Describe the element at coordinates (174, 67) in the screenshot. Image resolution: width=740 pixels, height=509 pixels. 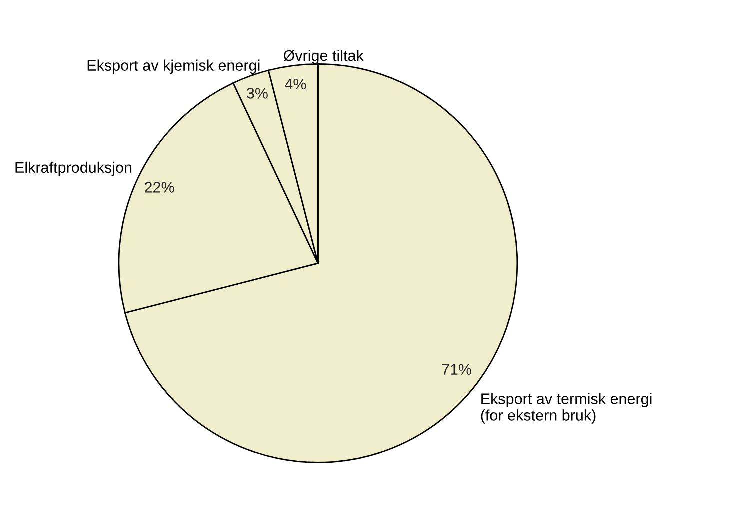
I see `slice-label: Eksport av kjemisk energi` at that location.